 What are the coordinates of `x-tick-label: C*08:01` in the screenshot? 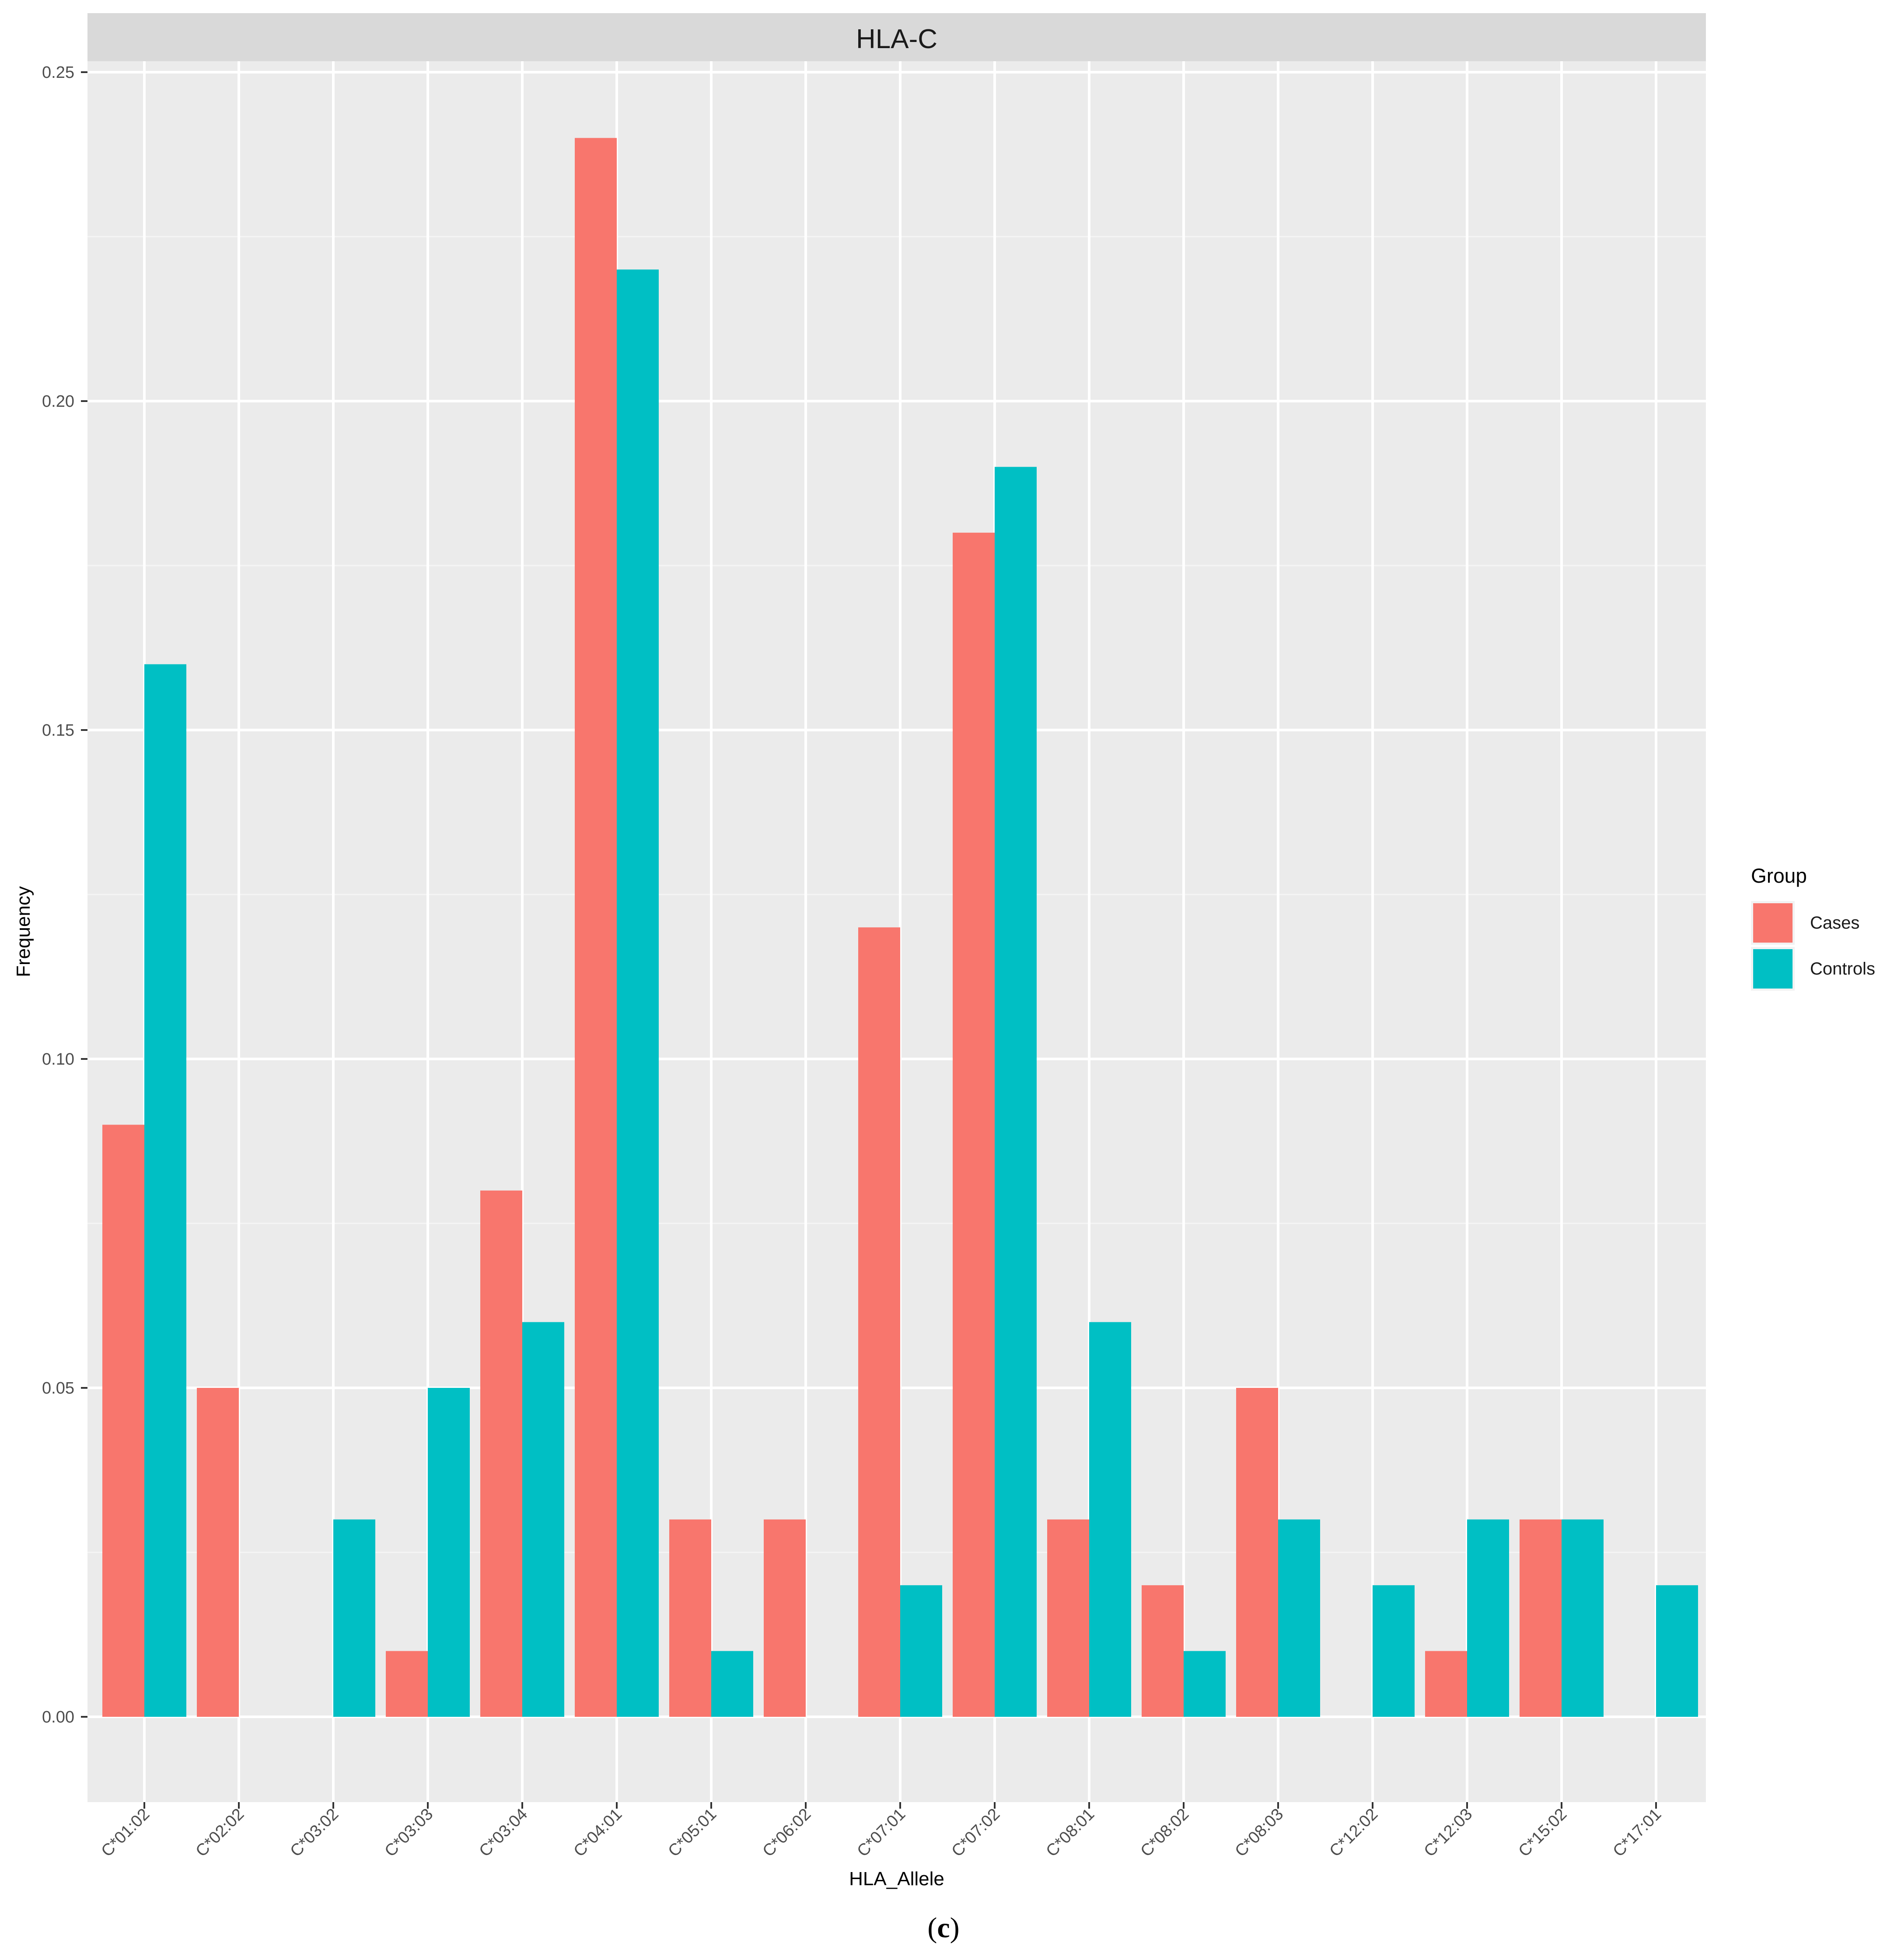 It's located at (1070, 1833).